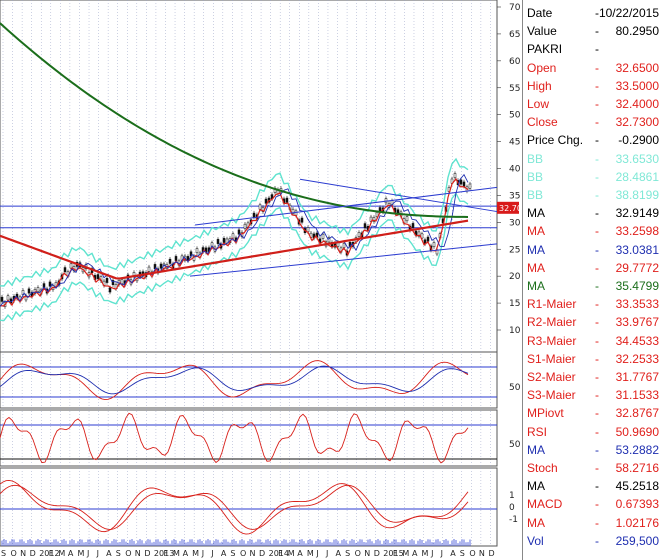 The height and width of the screenshot is (560, 661). I want to click on month-label: 2012, so click(49, 553).